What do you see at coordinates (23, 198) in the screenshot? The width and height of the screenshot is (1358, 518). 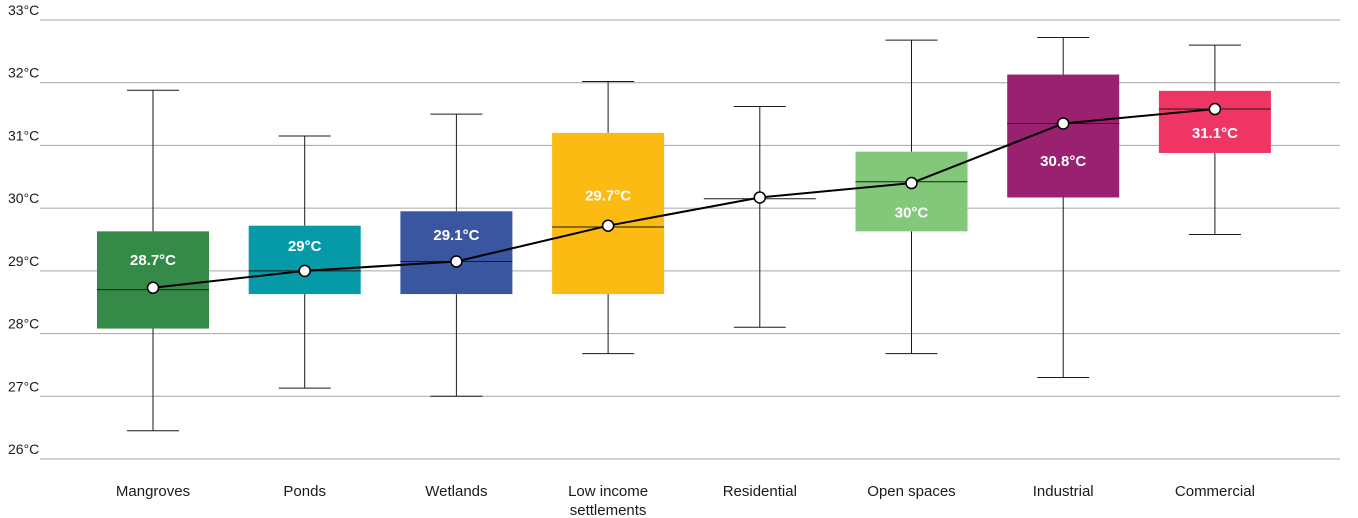 I see `y-tick-label: 30°C` at bounding box center [23, 198].